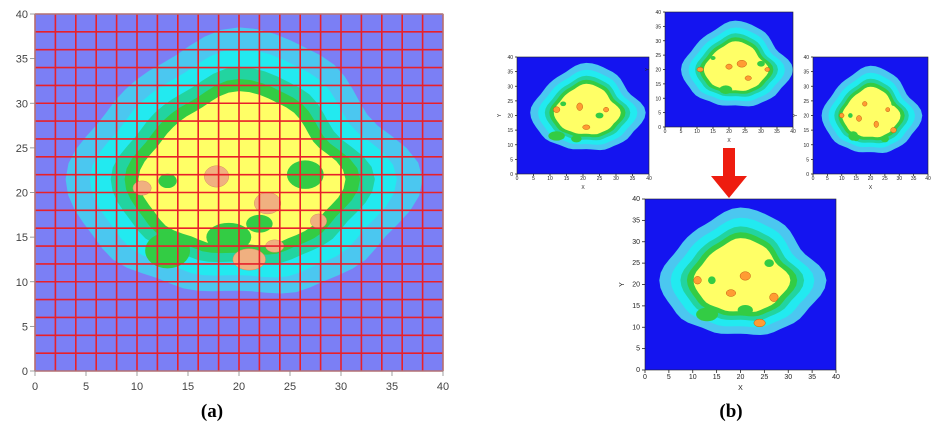 The width and height of the screenshot is (931, 423). I want to click on contour-plot-b2: 0 5 10 15 20 25 30 35 400510152025303540XY, so click(720, 77).